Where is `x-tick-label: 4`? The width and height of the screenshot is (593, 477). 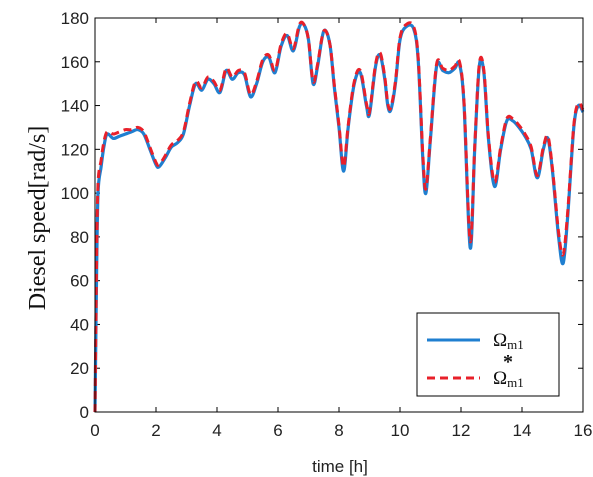 x-tick-label: 4 is located at coordinates (216, 430).